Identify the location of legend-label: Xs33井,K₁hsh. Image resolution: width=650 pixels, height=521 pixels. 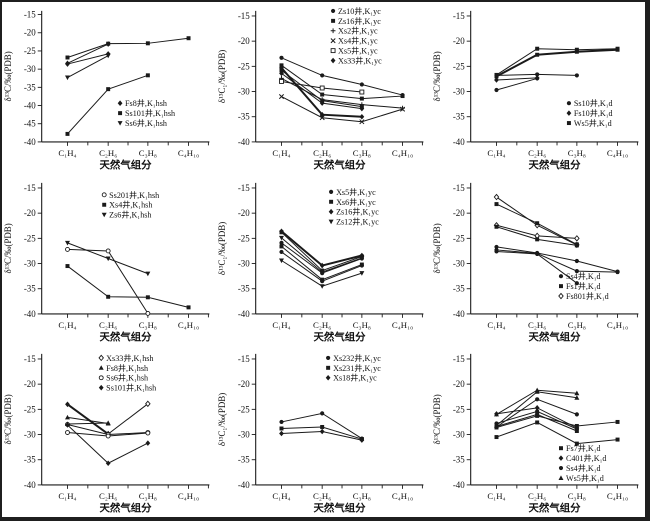
(129, 358).